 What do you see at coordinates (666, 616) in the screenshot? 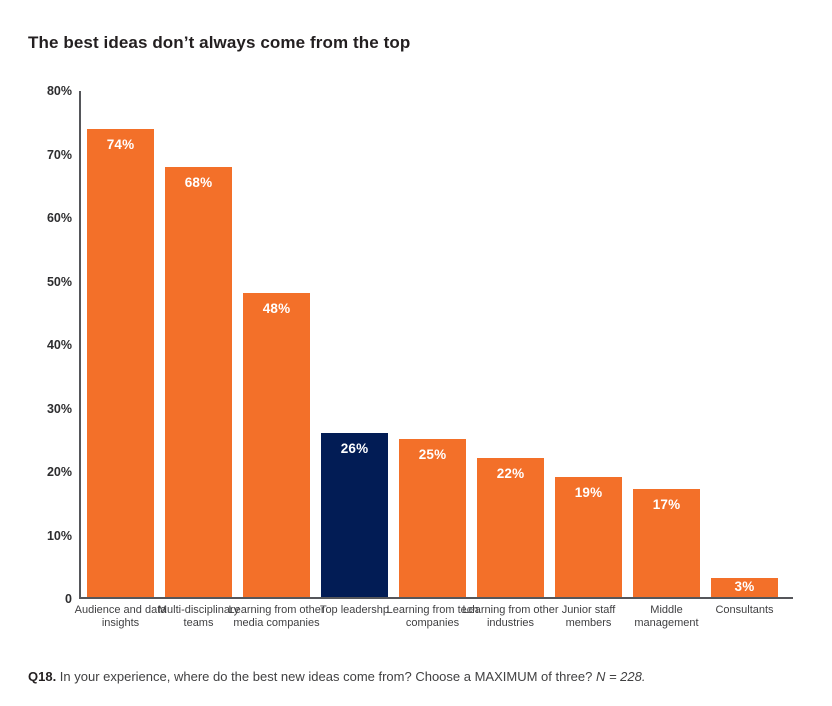
I see `x-category-label-text: Middle management` at bounding box center [666, 616].